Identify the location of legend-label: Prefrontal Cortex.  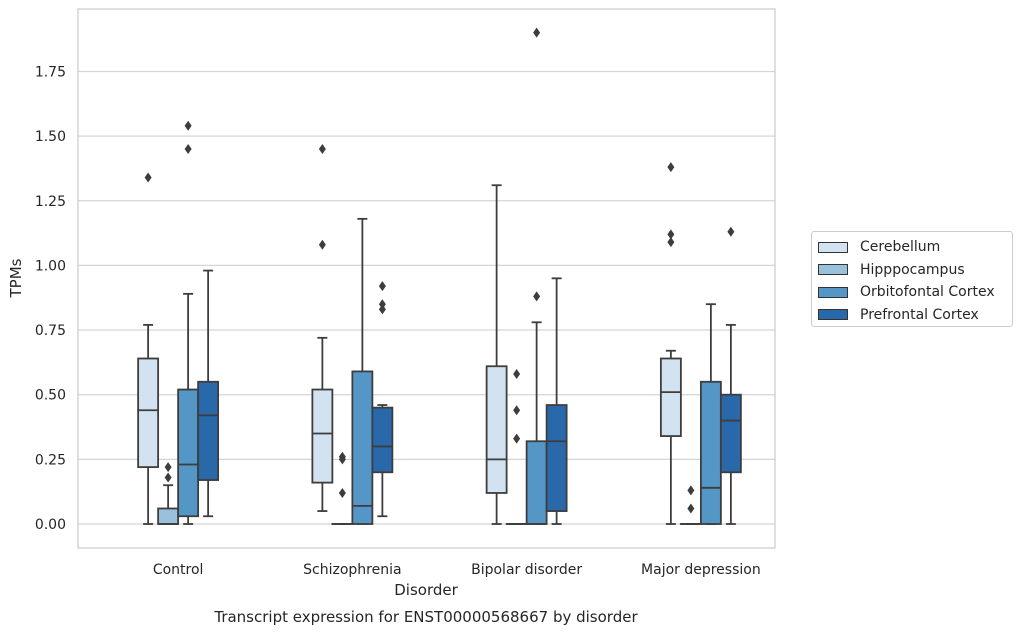
(919, 314).